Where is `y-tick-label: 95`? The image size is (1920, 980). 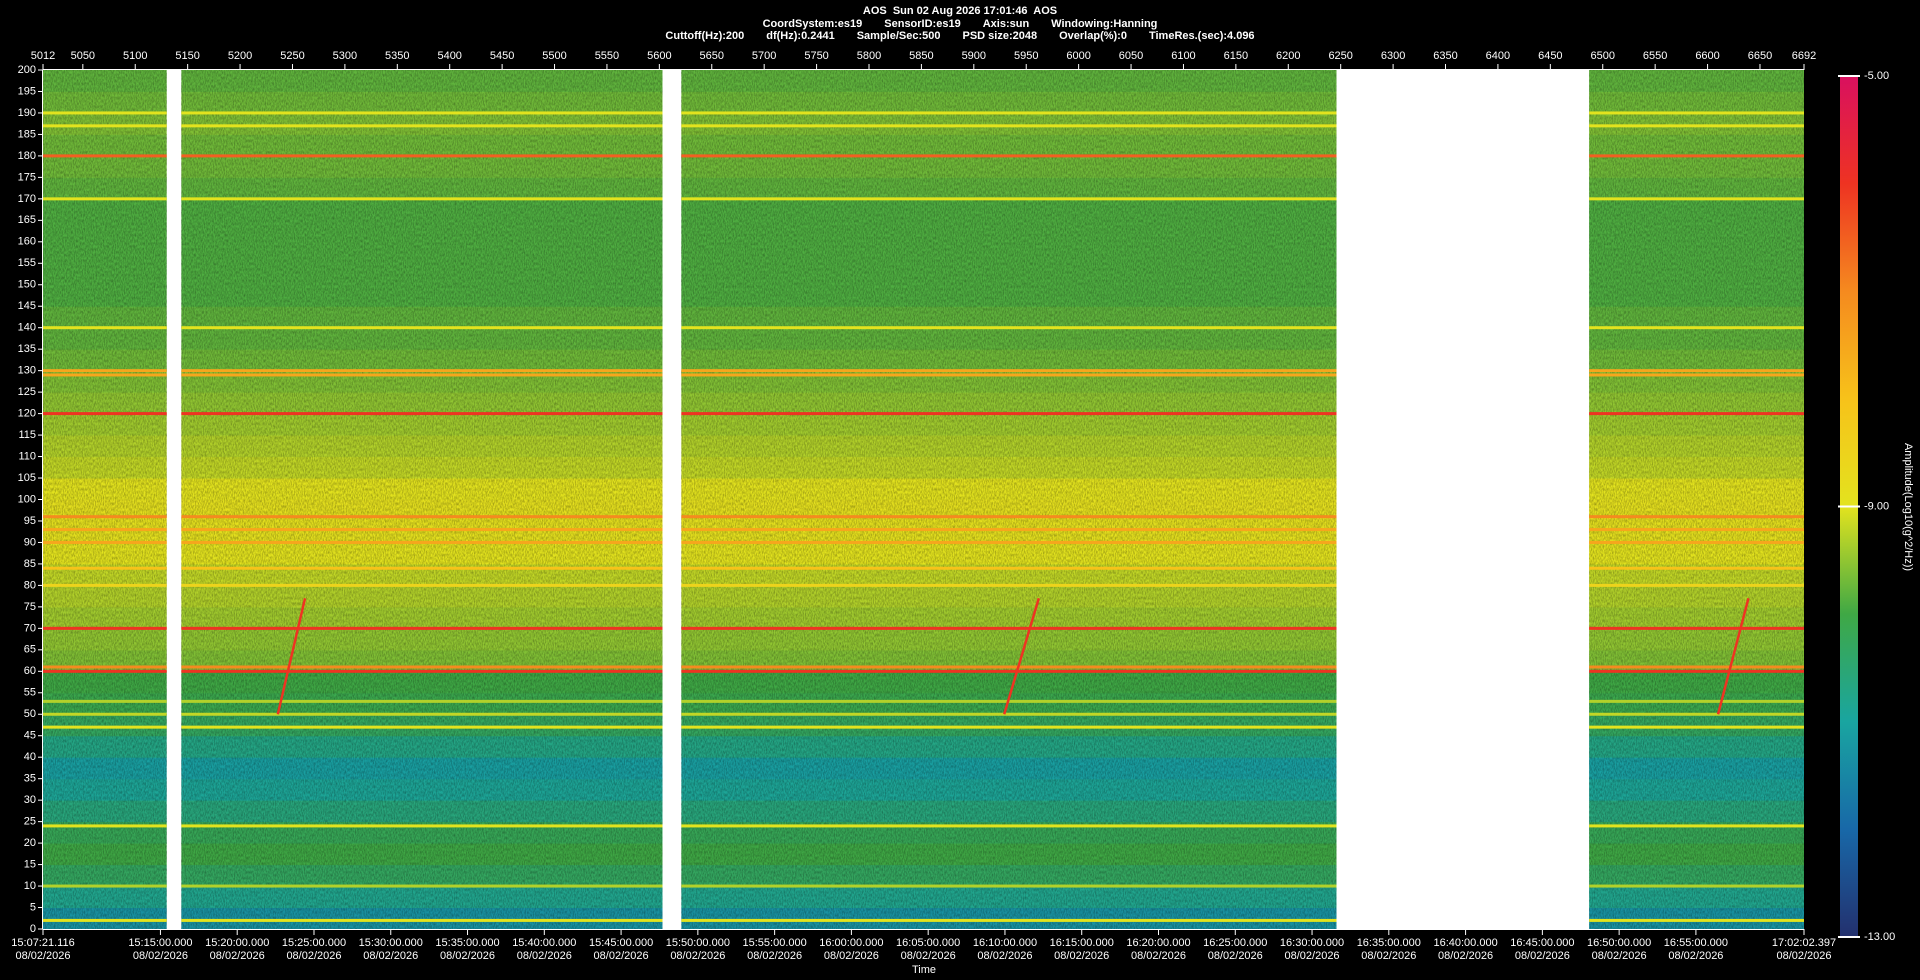
y-tick-label: 95 is located at coordinates (30, 521).